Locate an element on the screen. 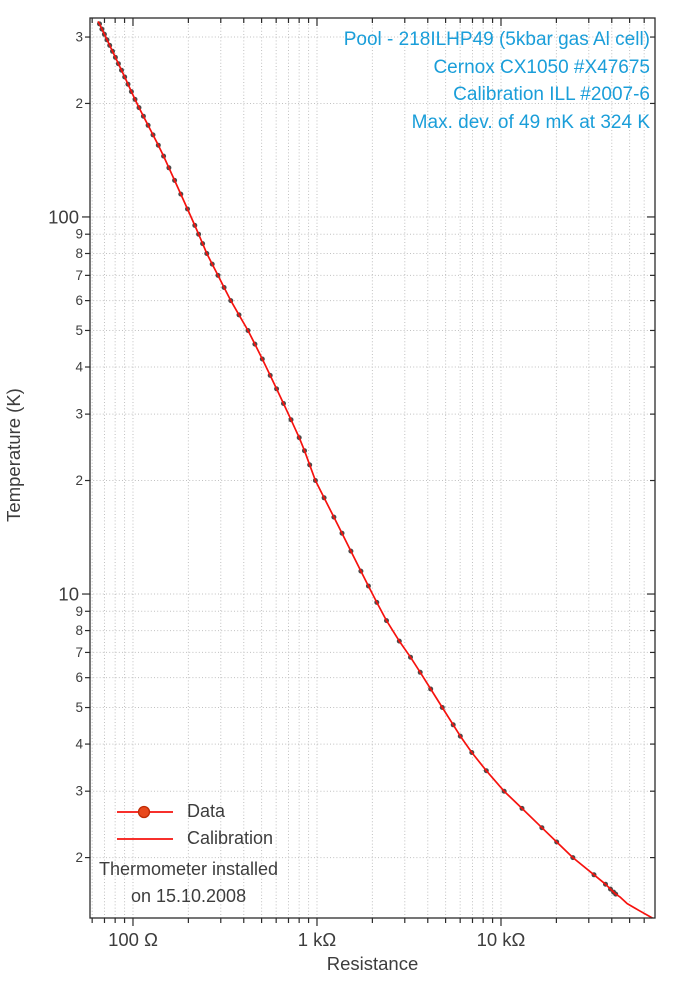  data-marker-icon is located at coordinates (145, 811).